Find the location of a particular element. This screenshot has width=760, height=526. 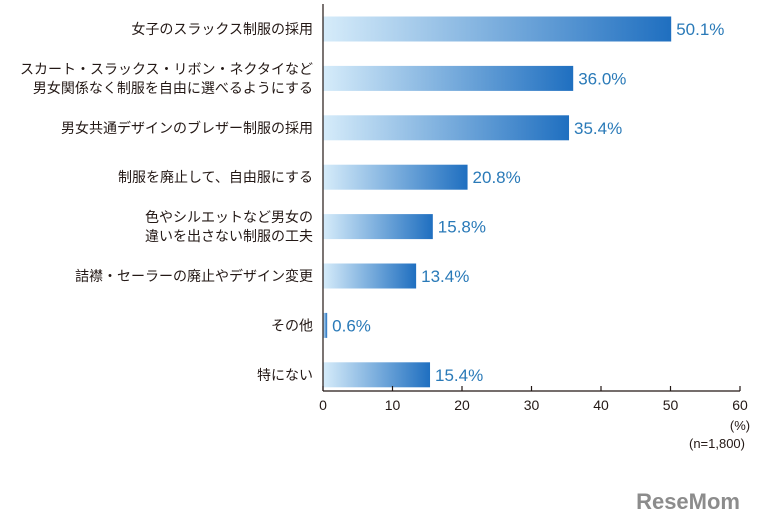

category-label-2: 男女共通デザインのブレザー制服の採用 is located at coordinates (187, 128).